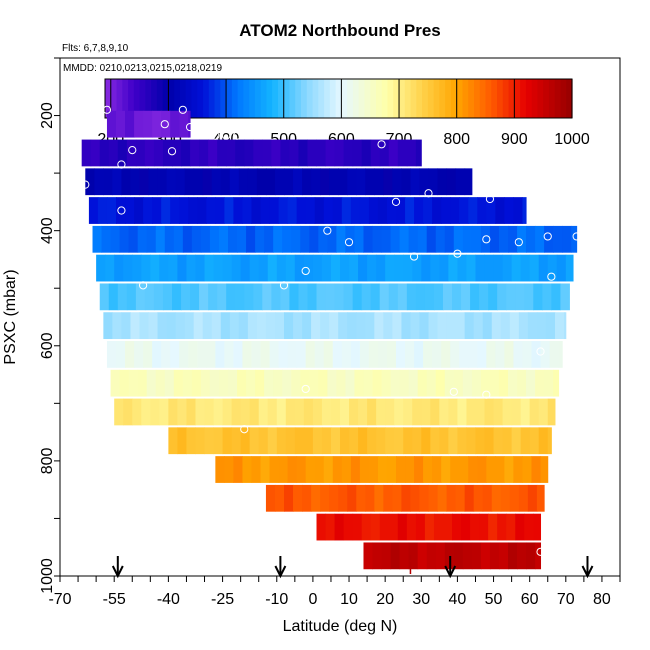 The image size is (650, 650). Describe the element at coordinates (514, 139) in the screenshot. I see `colorbar-tick-label: 900` at that location.